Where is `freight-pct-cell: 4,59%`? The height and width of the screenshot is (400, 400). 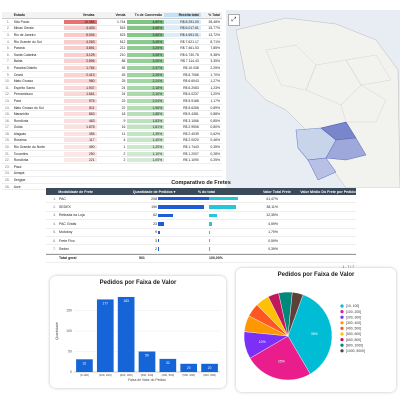
freight-pct-cell: 4,59% is located at coordinates (244, 224).